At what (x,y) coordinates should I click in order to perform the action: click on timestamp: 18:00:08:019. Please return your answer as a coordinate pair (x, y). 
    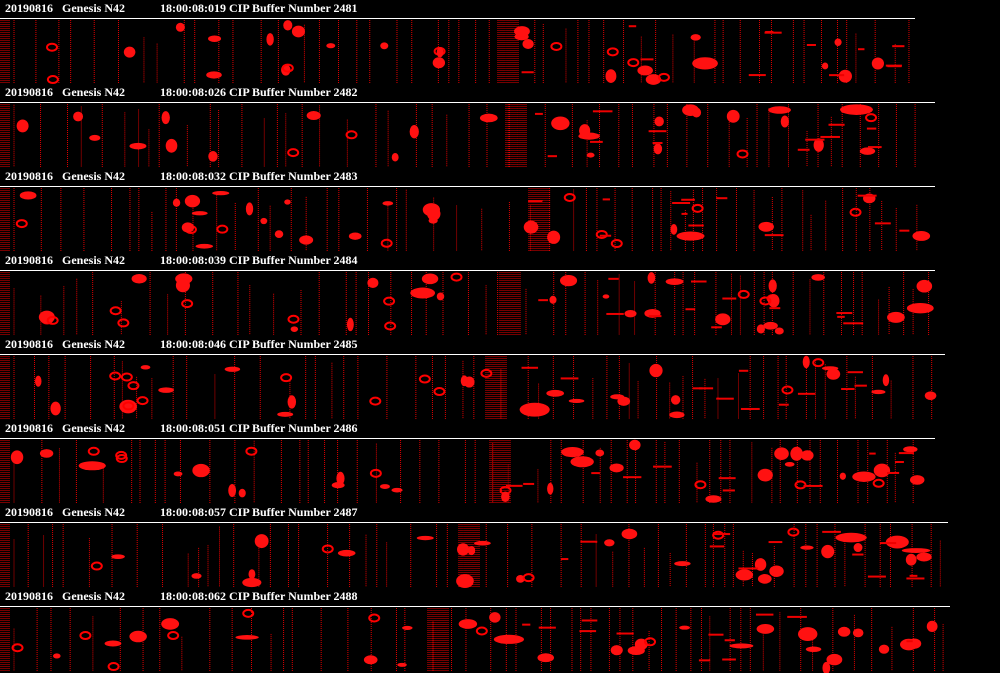
    Looking at the image, I should click on (193, 8).